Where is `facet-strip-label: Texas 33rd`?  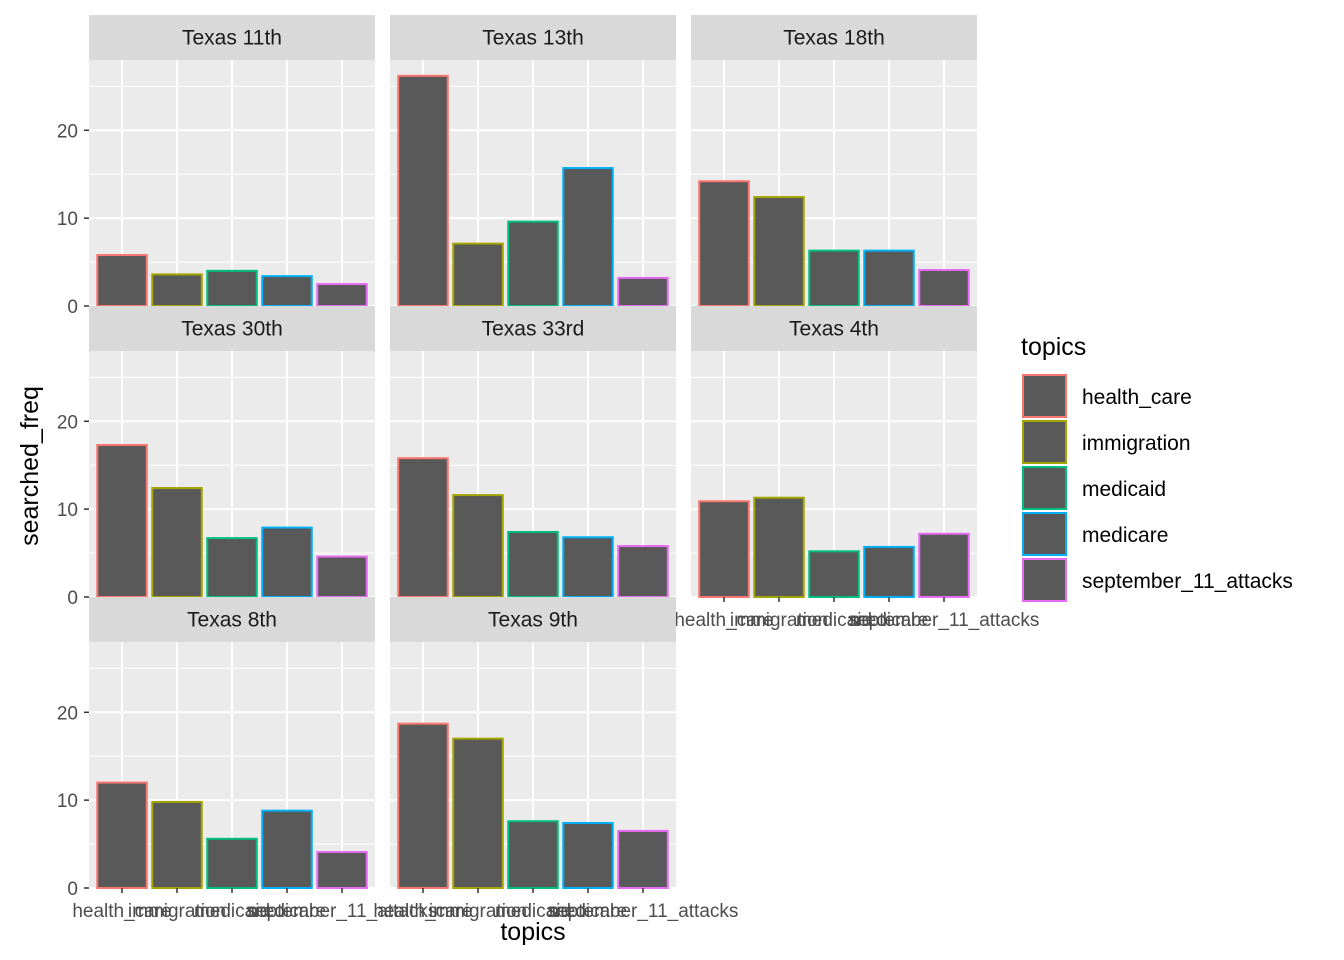 facet-strip-label: Texas 33rd is located at coordinates (533, 329).